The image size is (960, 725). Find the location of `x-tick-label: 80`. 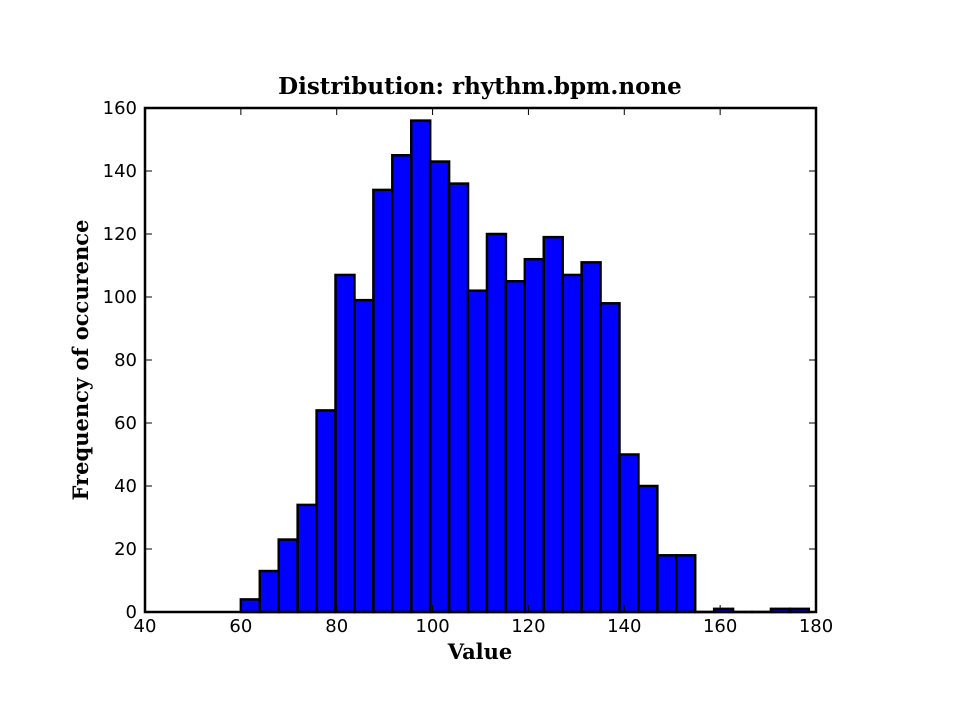

x-tick-label: 80 is located at coordinates (336, 626).